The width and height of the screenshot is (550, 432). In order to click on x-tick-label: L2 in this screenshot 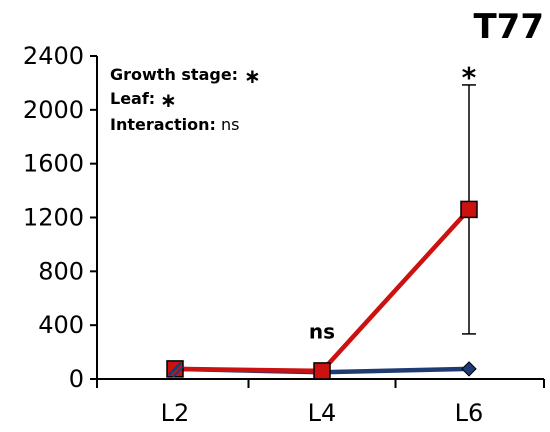, I will do `click(175, 413)`.